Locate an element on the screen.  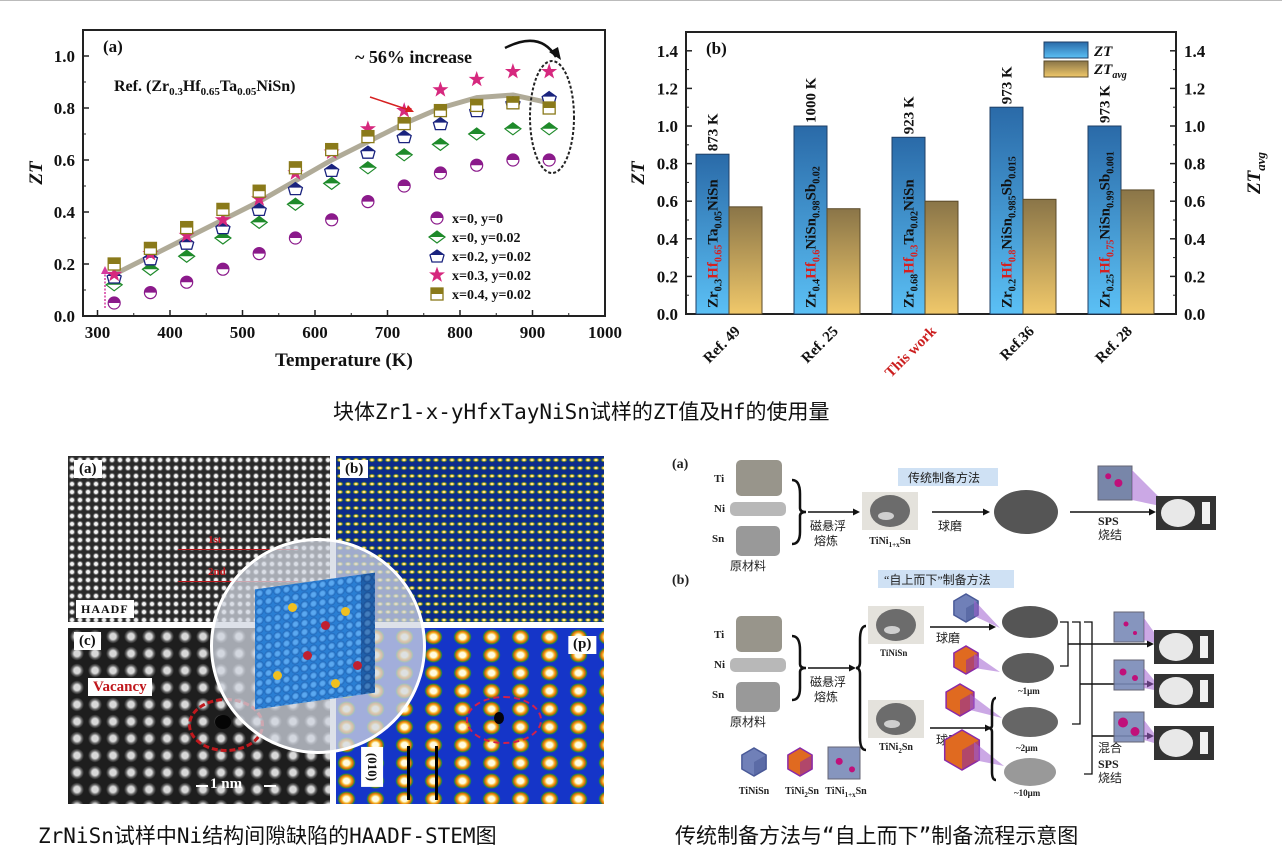
method-title-a: 传统制备方法 is located at coordinates (944, 477).